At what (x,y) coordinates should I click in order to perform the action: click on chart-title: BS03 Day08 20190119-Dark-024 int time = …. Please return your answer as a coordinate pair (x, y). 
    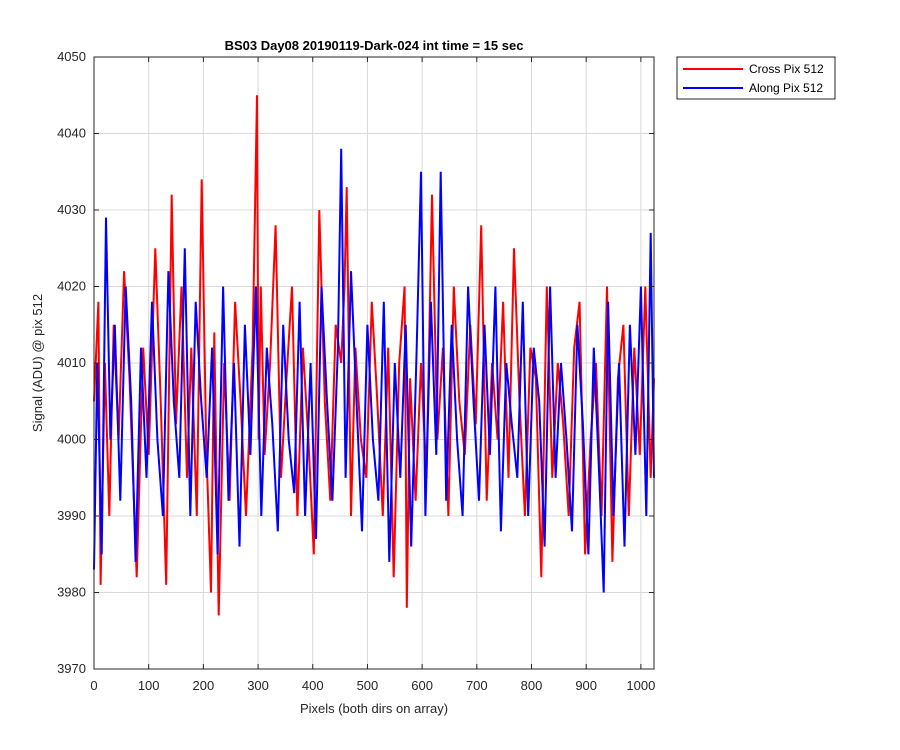
    Looking at the image, I should click on (374, 45).